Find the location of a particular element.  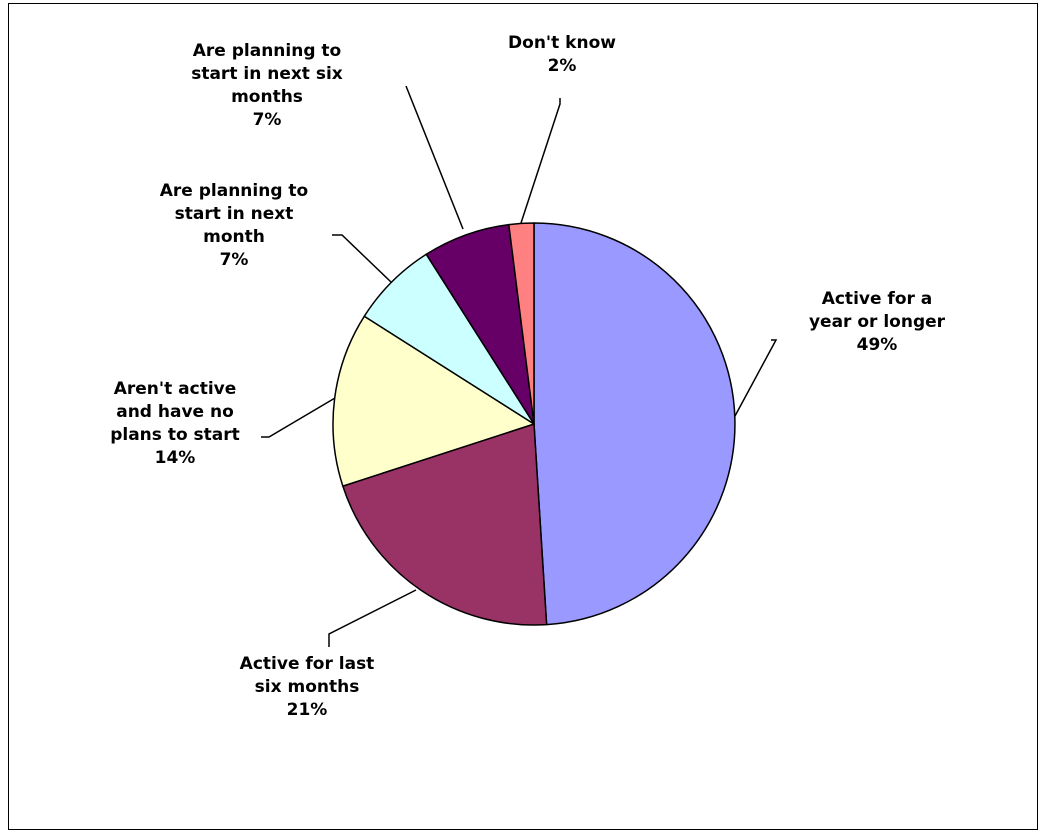

data-label-text: start in next is located at coordinates (234, 214).